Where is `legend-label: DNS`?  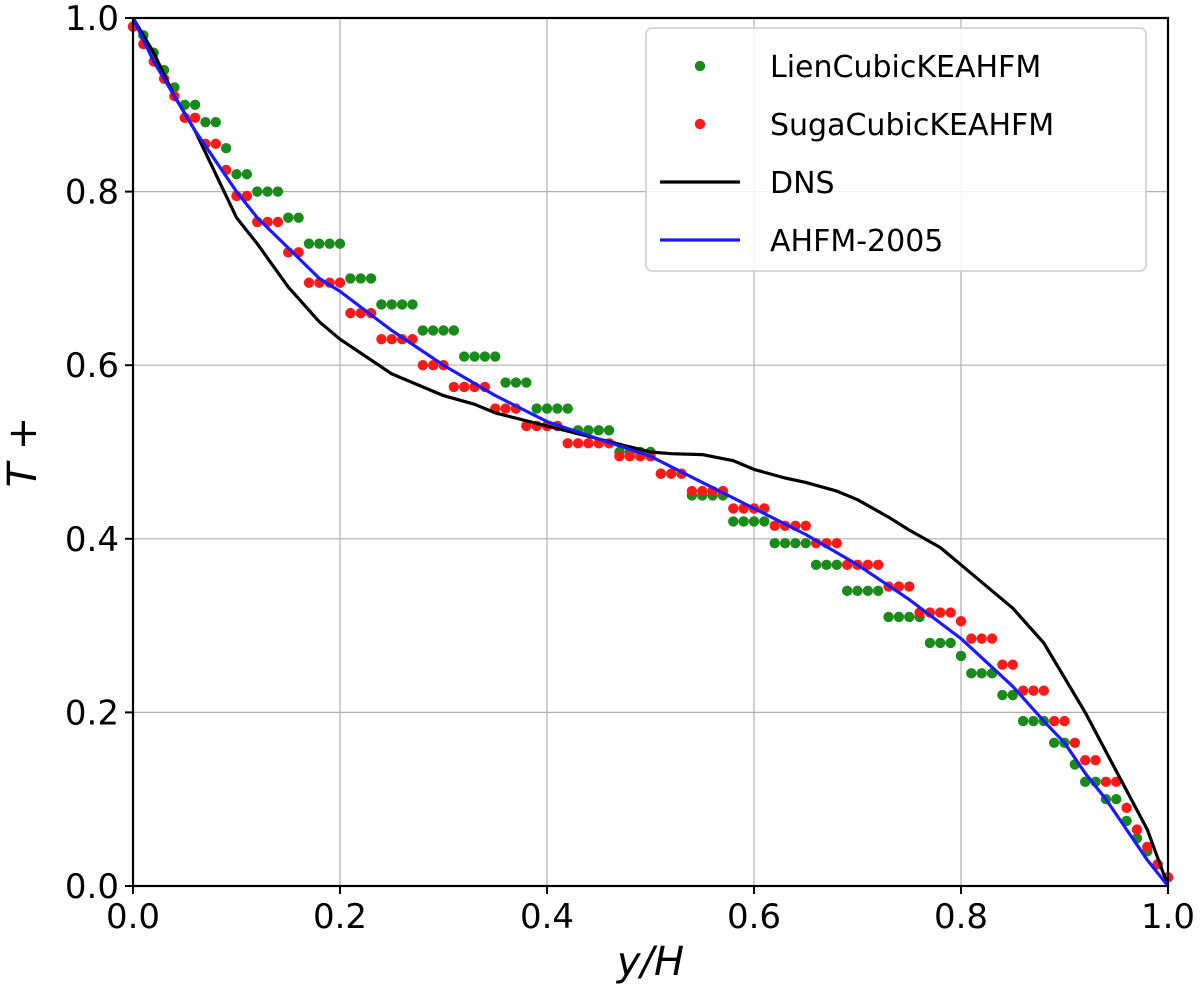
legend-label: DNS is located at coordinates (802, 183).